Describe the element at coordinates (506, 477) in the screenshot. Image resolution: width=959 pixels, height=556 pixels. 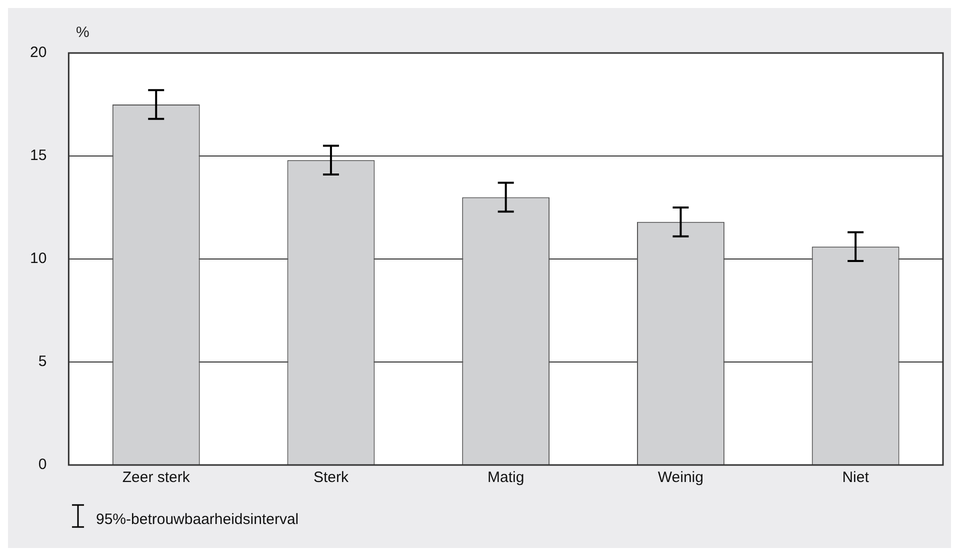
I see `x-tick-label: Matig` at that location.